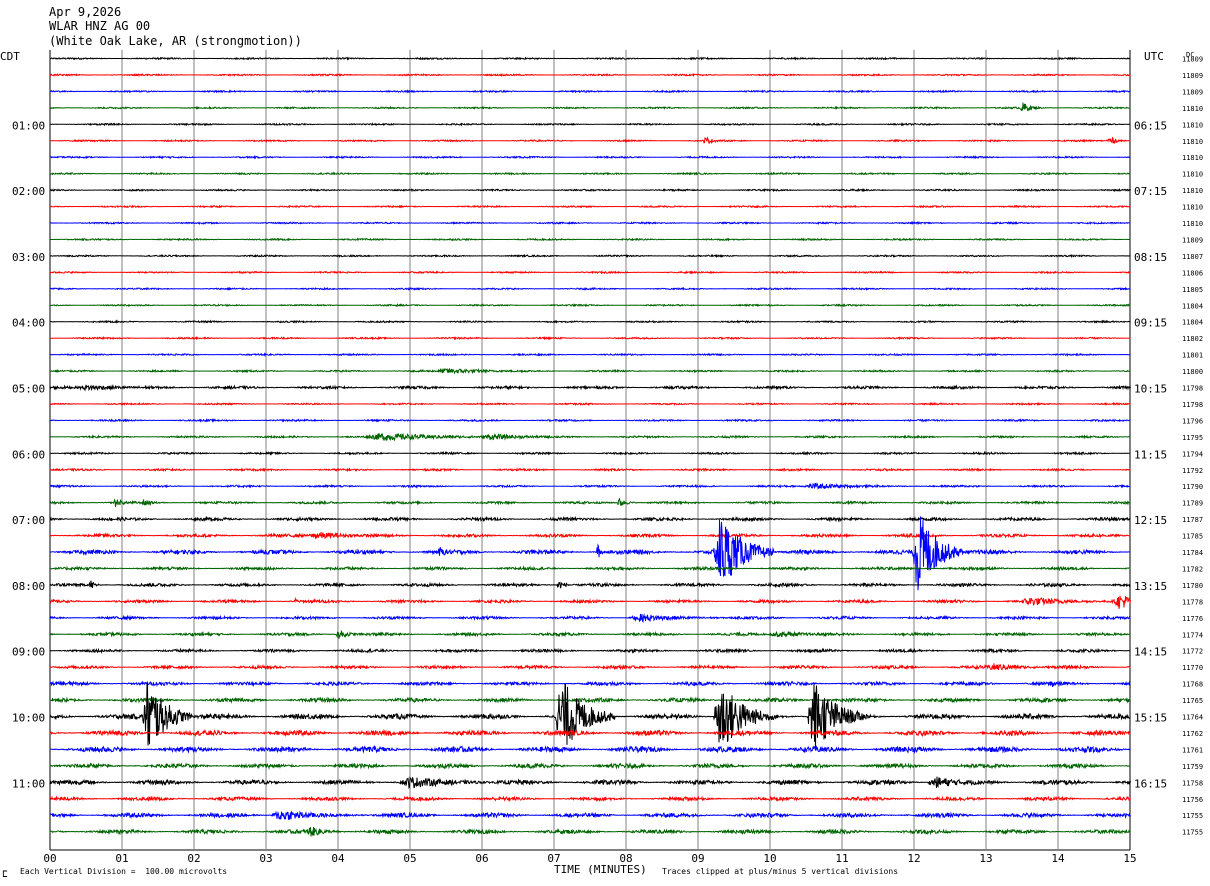 The height and width of the screenshot is (886, 1210). I want to click on header-station: WLAR HNZ AG 00, so click(100, 26).